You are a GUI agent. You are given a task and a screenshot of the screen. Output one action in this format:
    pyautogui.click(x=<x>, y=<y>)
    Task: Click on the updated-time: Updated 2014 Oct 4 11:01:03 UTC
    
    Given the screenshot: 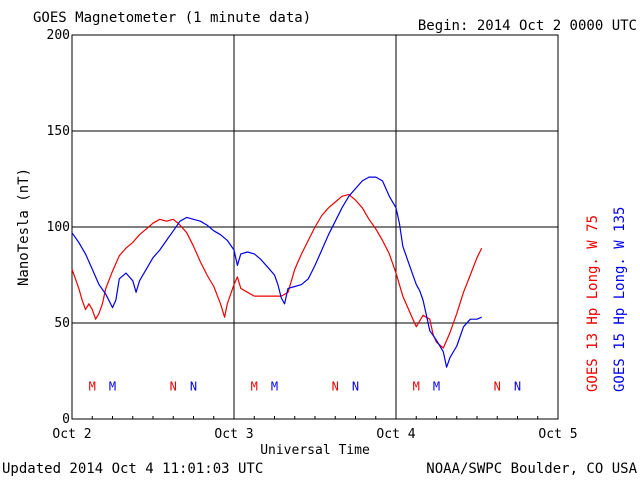 What is the action you would take?
    pyautogui.click(x=132, y=469)
    